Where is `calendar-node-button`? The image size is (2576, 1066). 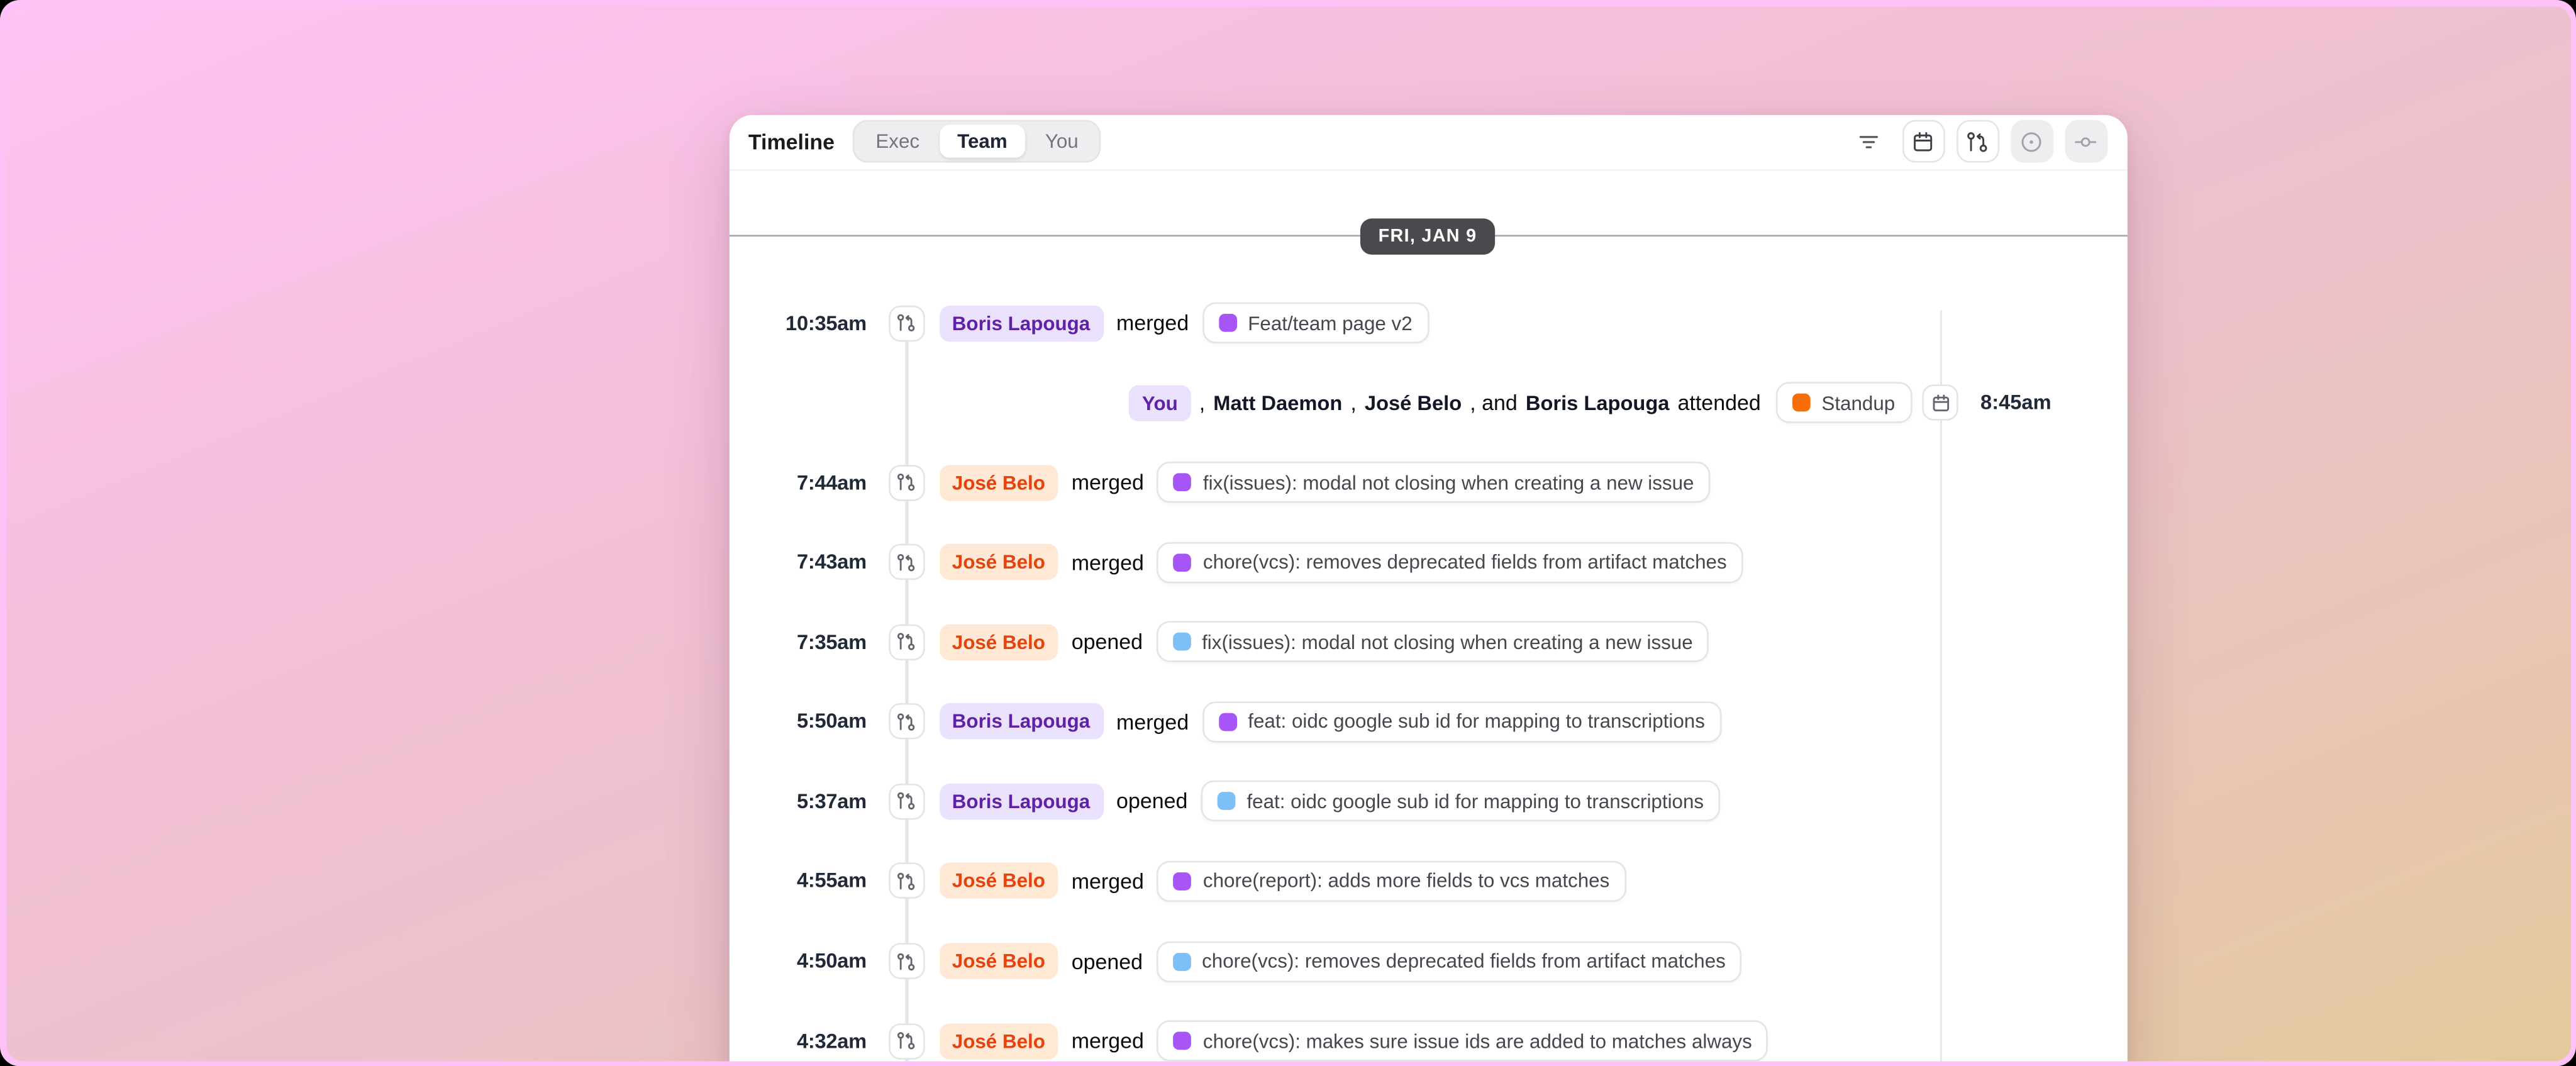
calendar-node-button is located at coordinates (1940, 403).